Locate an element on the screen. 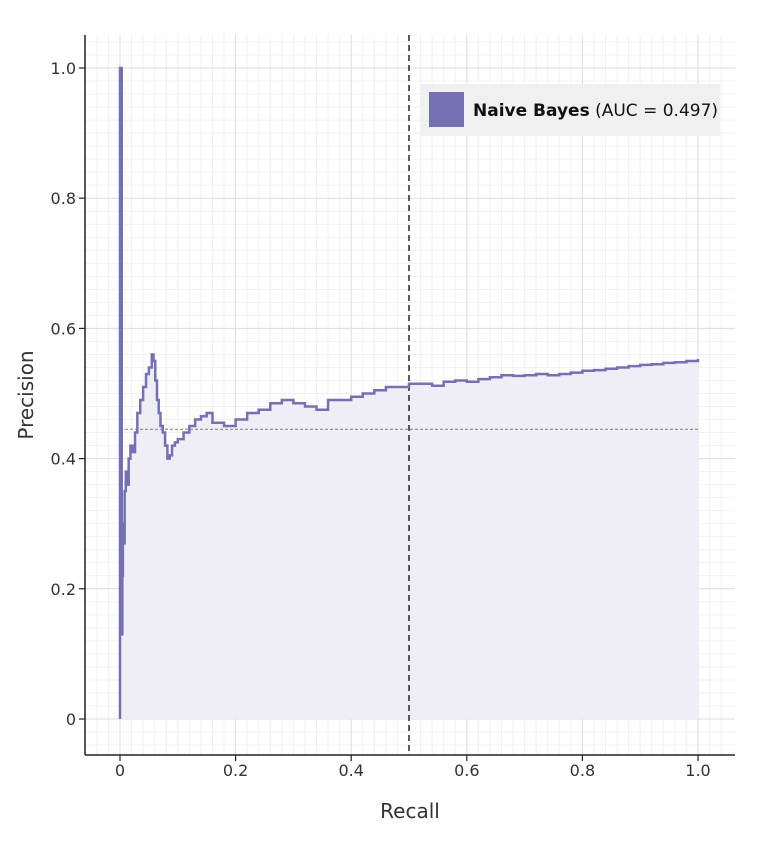 The width and height of the screenshot is (778, 862). x-tick-label: 1.0 is located at coordinates (697, 770).